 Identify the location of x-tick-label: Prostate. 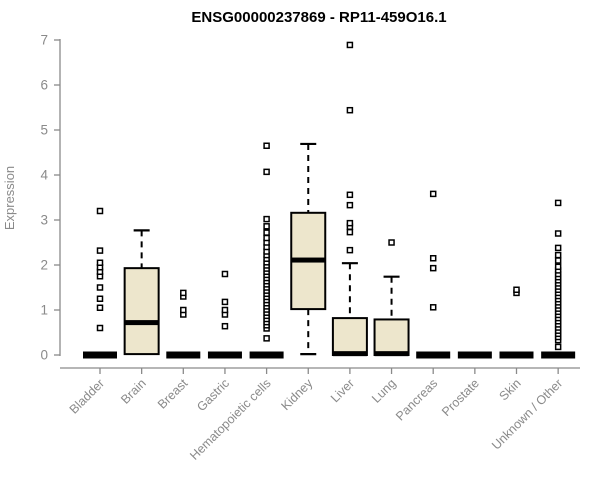
(460, 397).